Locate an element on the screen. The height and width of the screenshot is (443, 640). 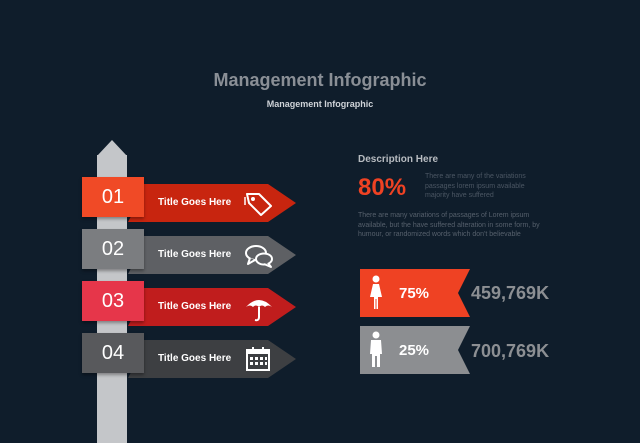
description-percent: 80% is located at coordinates (382, 187).